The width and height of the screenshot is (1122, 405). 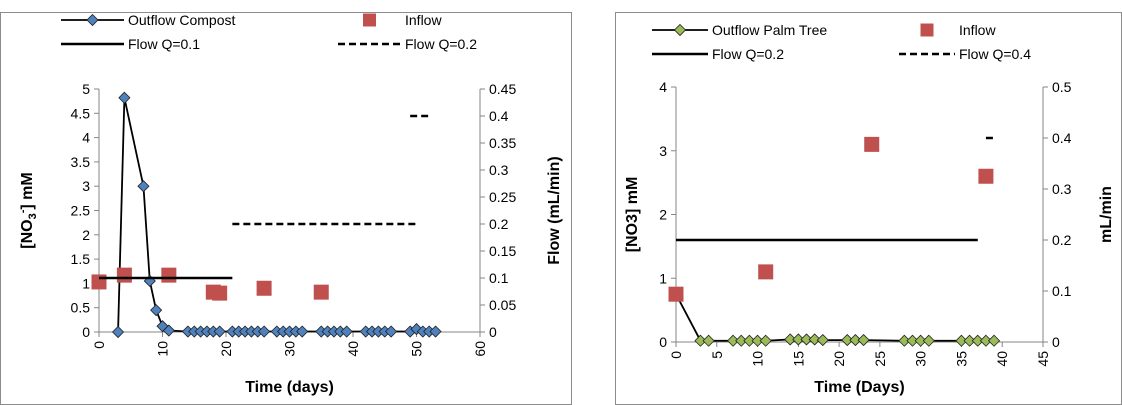 I want to click on legend-label-outflow-palm-tree: Outflow Palm Tree, so click(x=769, y=30).